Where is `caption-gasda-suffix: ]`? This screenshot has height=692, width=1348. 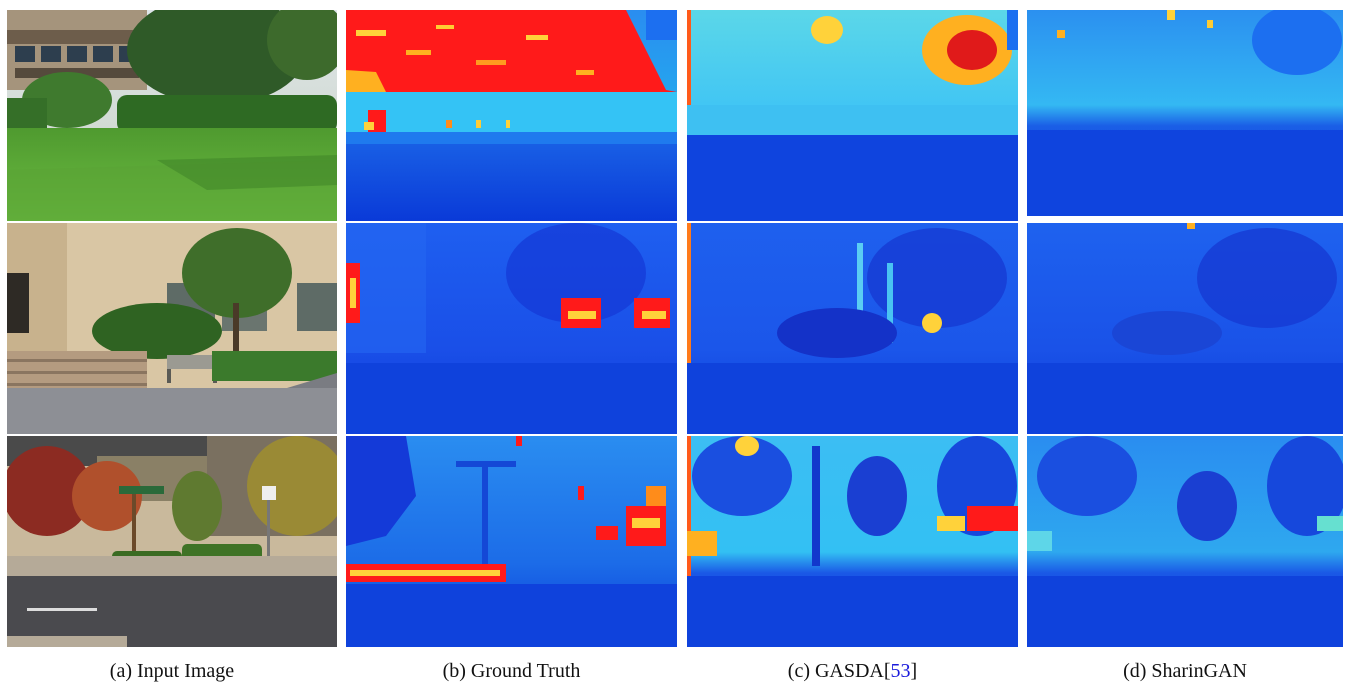 caption-gasda-suffix: ] is located at coordinates (914, 671).